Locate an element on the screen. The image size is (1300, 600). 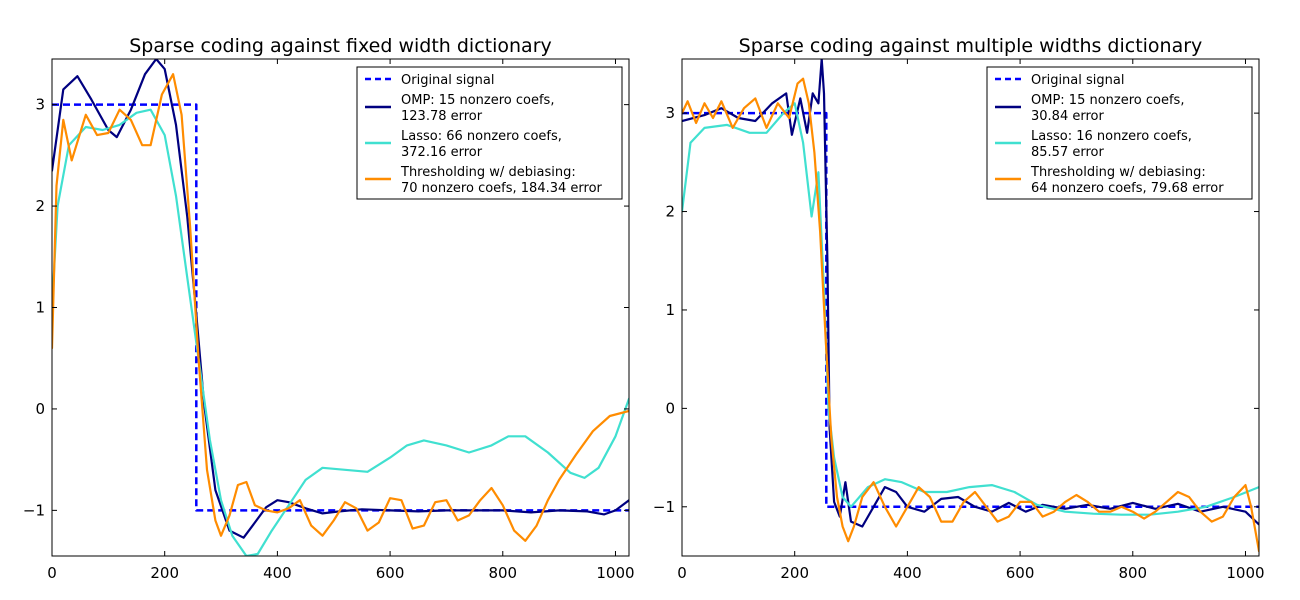
legend-label: 85.57 error is located at coordinates (1067, 152).